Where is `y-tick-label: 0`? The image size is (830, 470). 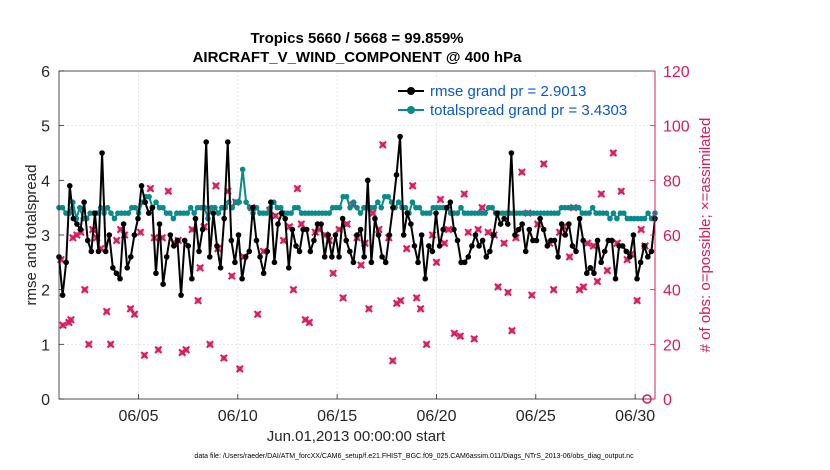 y-tick-label: 0 is located at coordinates (45, 400).